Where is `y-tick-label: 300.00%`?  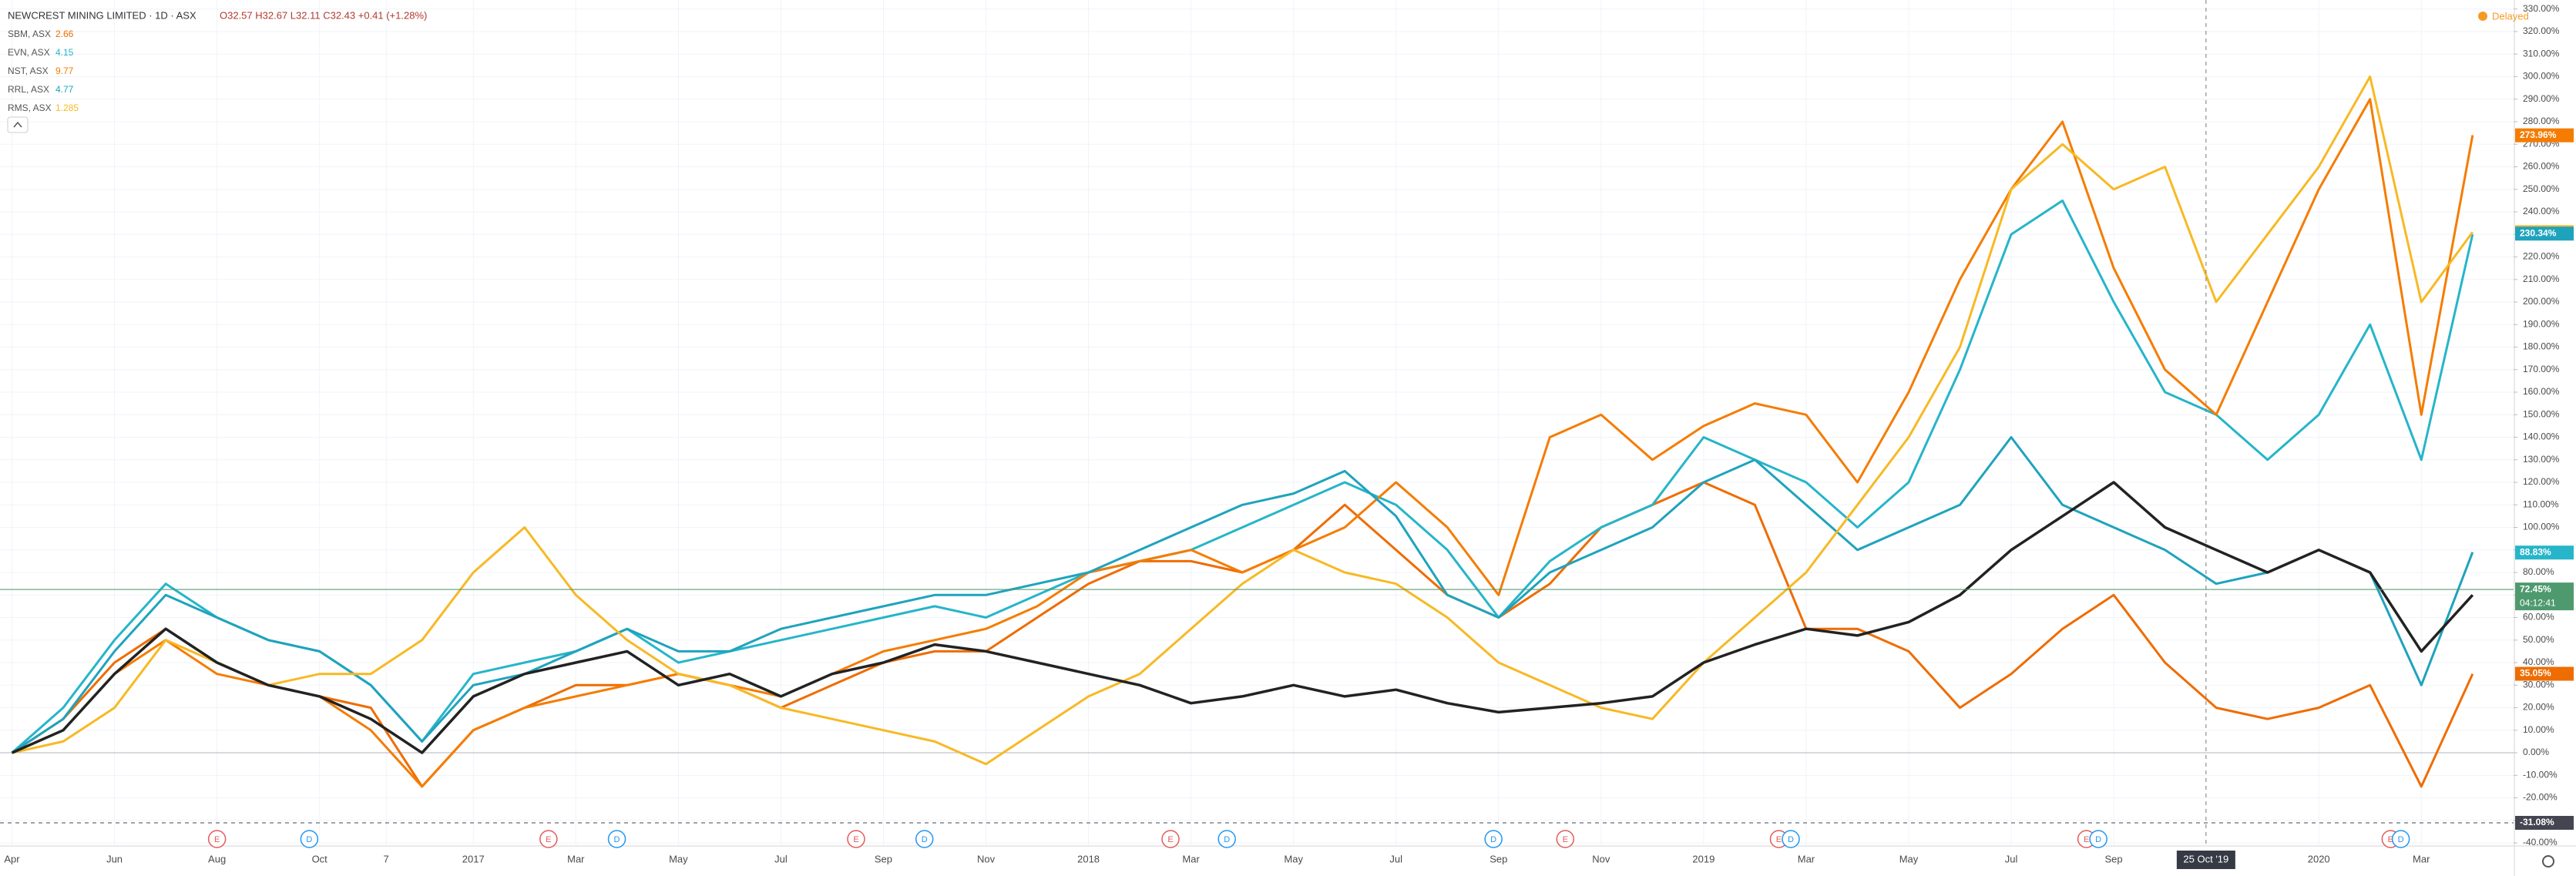
y-tick-label: 300.00% is located at coordinates (2541, 76).